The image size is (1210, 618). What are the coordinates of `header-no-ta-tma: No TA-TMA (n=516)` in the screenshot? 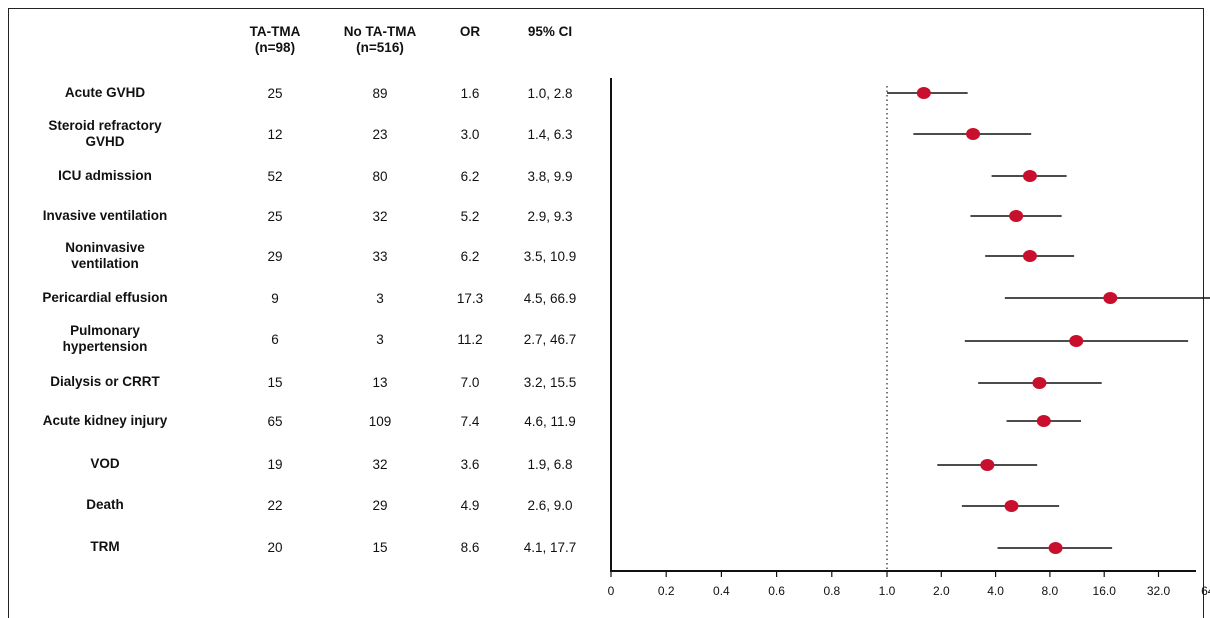 It's located at (380, 40).